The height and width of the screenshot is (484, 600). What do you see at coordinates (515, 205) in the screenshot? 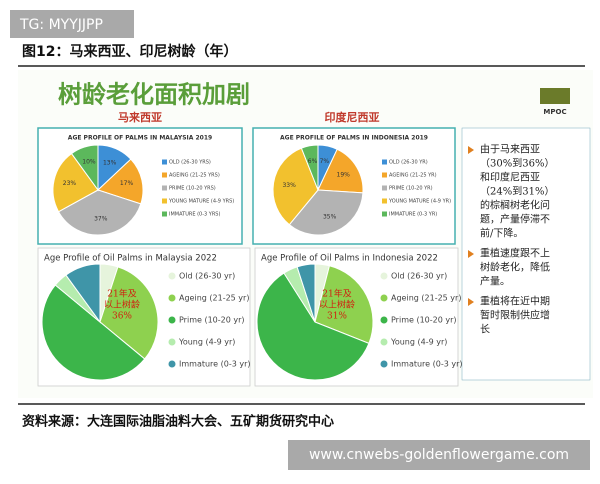
I see `bullet-text: 的棕榈树老化问` at bounding box center [515, 205].